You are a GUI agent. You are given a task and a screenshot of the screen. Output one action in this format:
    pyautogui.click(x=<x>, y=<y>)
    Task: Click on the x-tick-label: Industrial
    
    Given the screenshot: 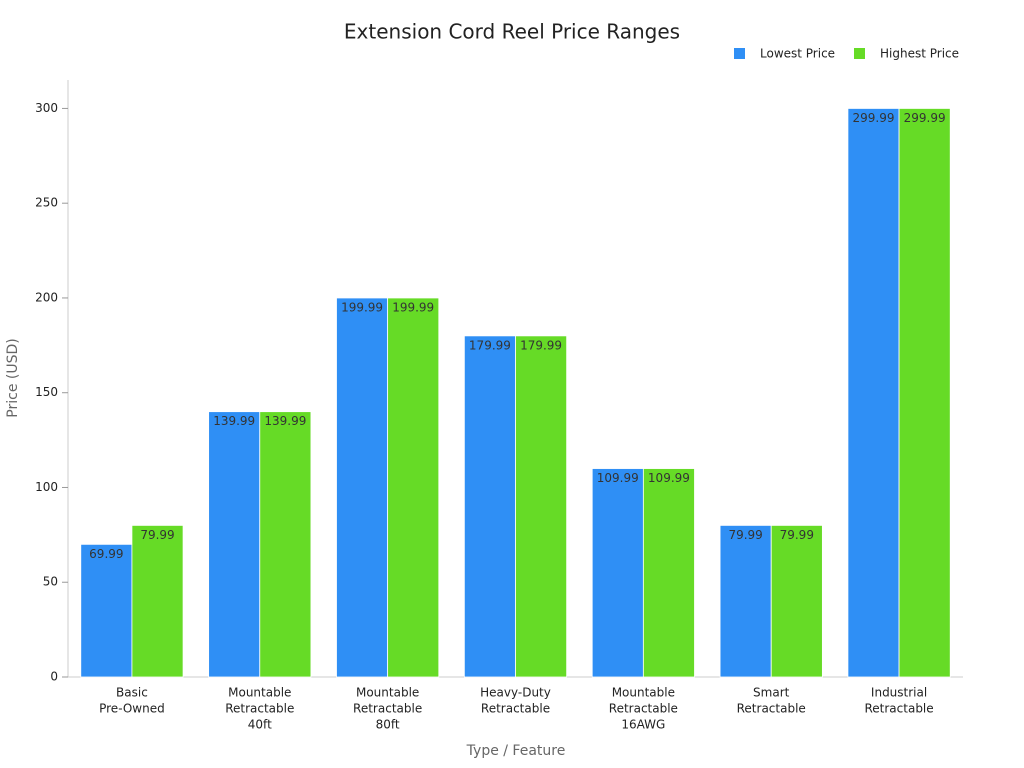 What is the action you would take?
    pyautogui.click(x=899, y=693)
    